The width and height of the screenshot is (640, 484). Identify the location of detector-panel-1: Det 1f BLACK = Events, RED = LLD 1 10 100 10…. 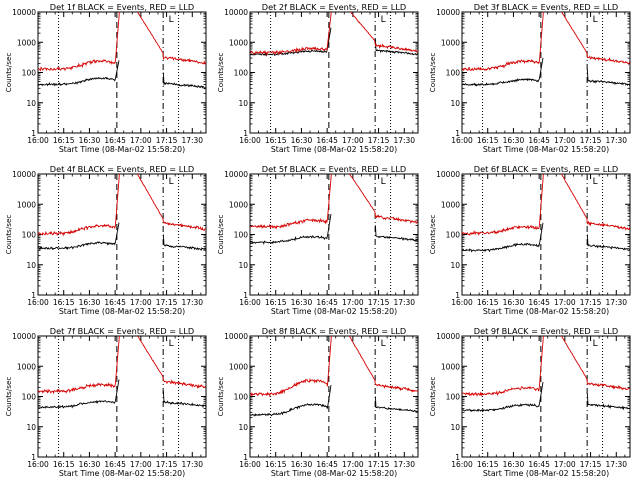
(105, 78).